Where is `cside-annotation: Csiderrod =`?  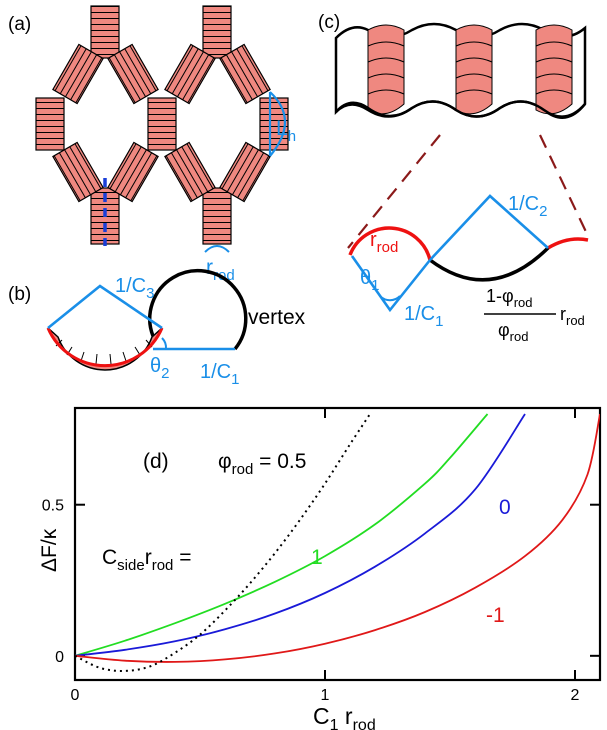
cside-annotation: Csiderrod = is located at coordinates (147, 560).